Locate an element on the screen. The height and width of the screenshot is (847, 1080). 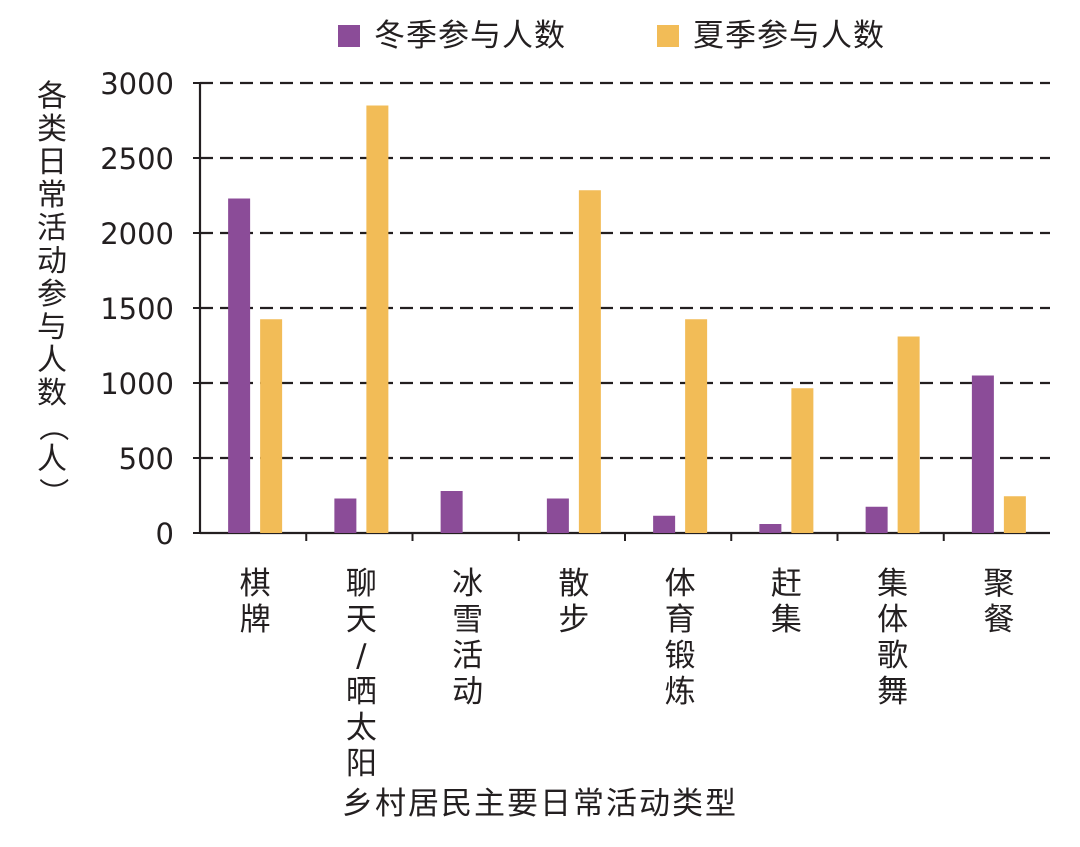
x-category-label: 棋牌 is located at coordinates (255, 602).